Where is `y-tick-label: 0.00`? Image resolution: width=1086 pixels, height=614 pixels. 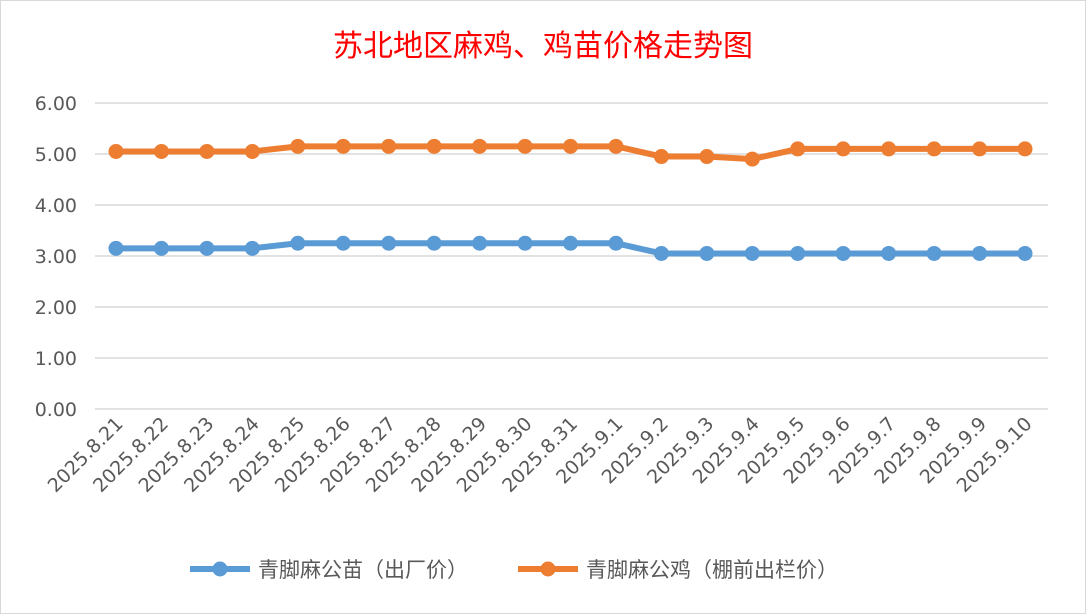
y-tick-label: 0.00 is located at coordinates (56, 410).